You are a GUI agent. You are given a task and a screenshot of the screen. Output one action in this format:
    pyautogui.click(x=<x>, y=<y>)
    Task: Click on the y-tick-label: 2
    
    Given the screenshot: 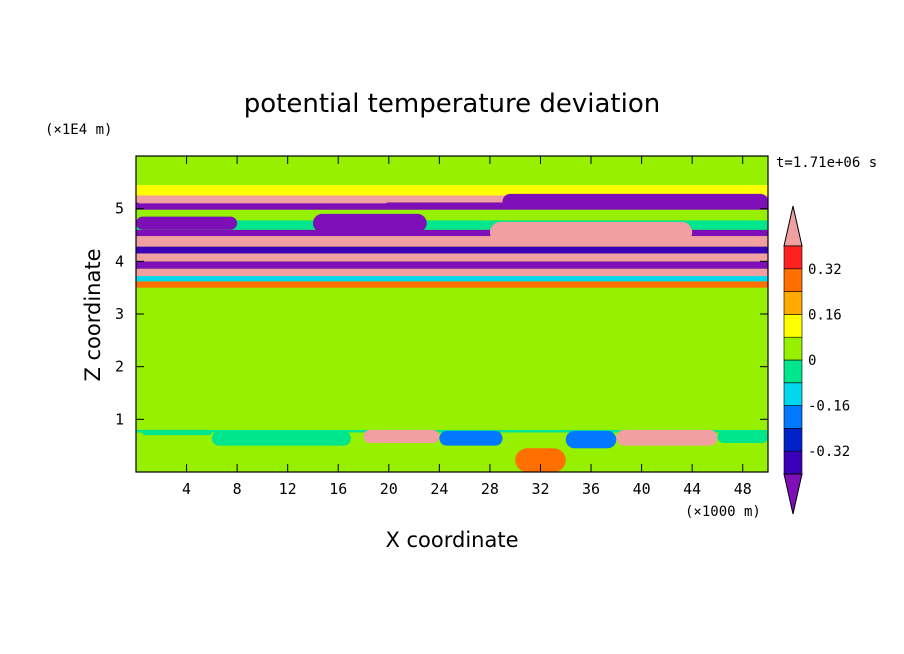 What is the action you would take?
    pyautogui.click(x=119, y=367)
    